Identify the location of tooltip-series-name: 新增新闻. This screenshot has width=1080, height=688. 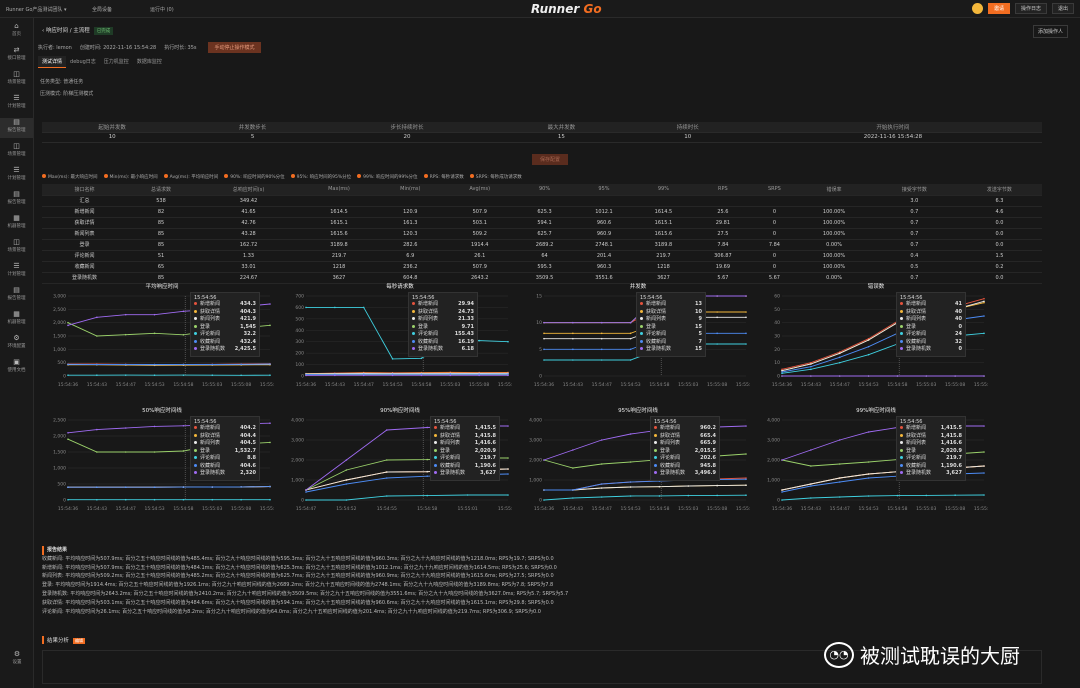
(428, 304).